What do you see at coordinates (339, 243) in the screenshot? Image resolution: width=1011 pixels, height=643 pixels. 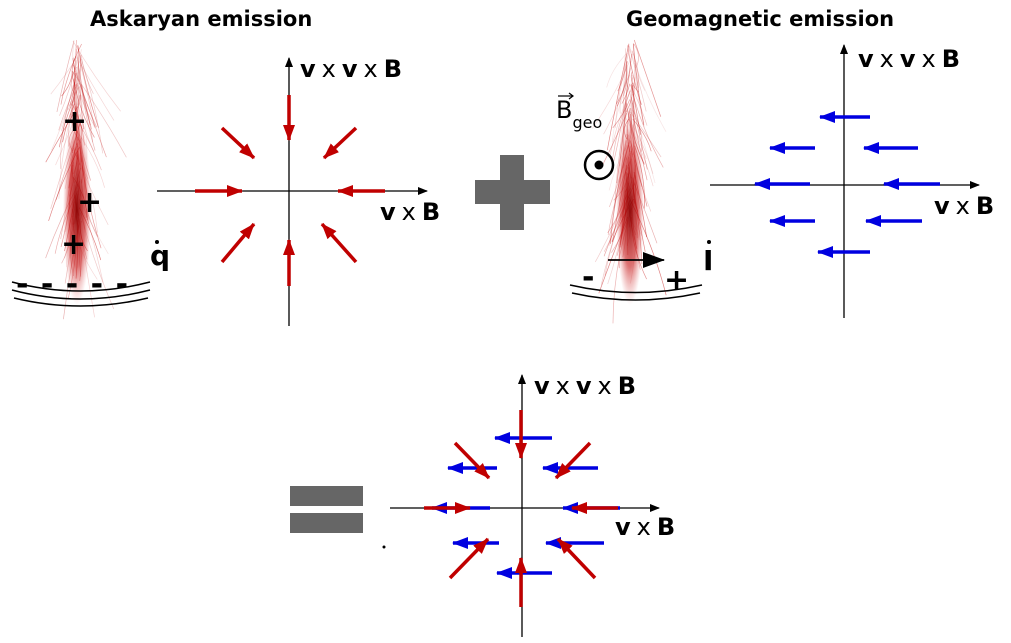 I see `askaryan-arrow-bottom-right` at bounding box center [339, 243].